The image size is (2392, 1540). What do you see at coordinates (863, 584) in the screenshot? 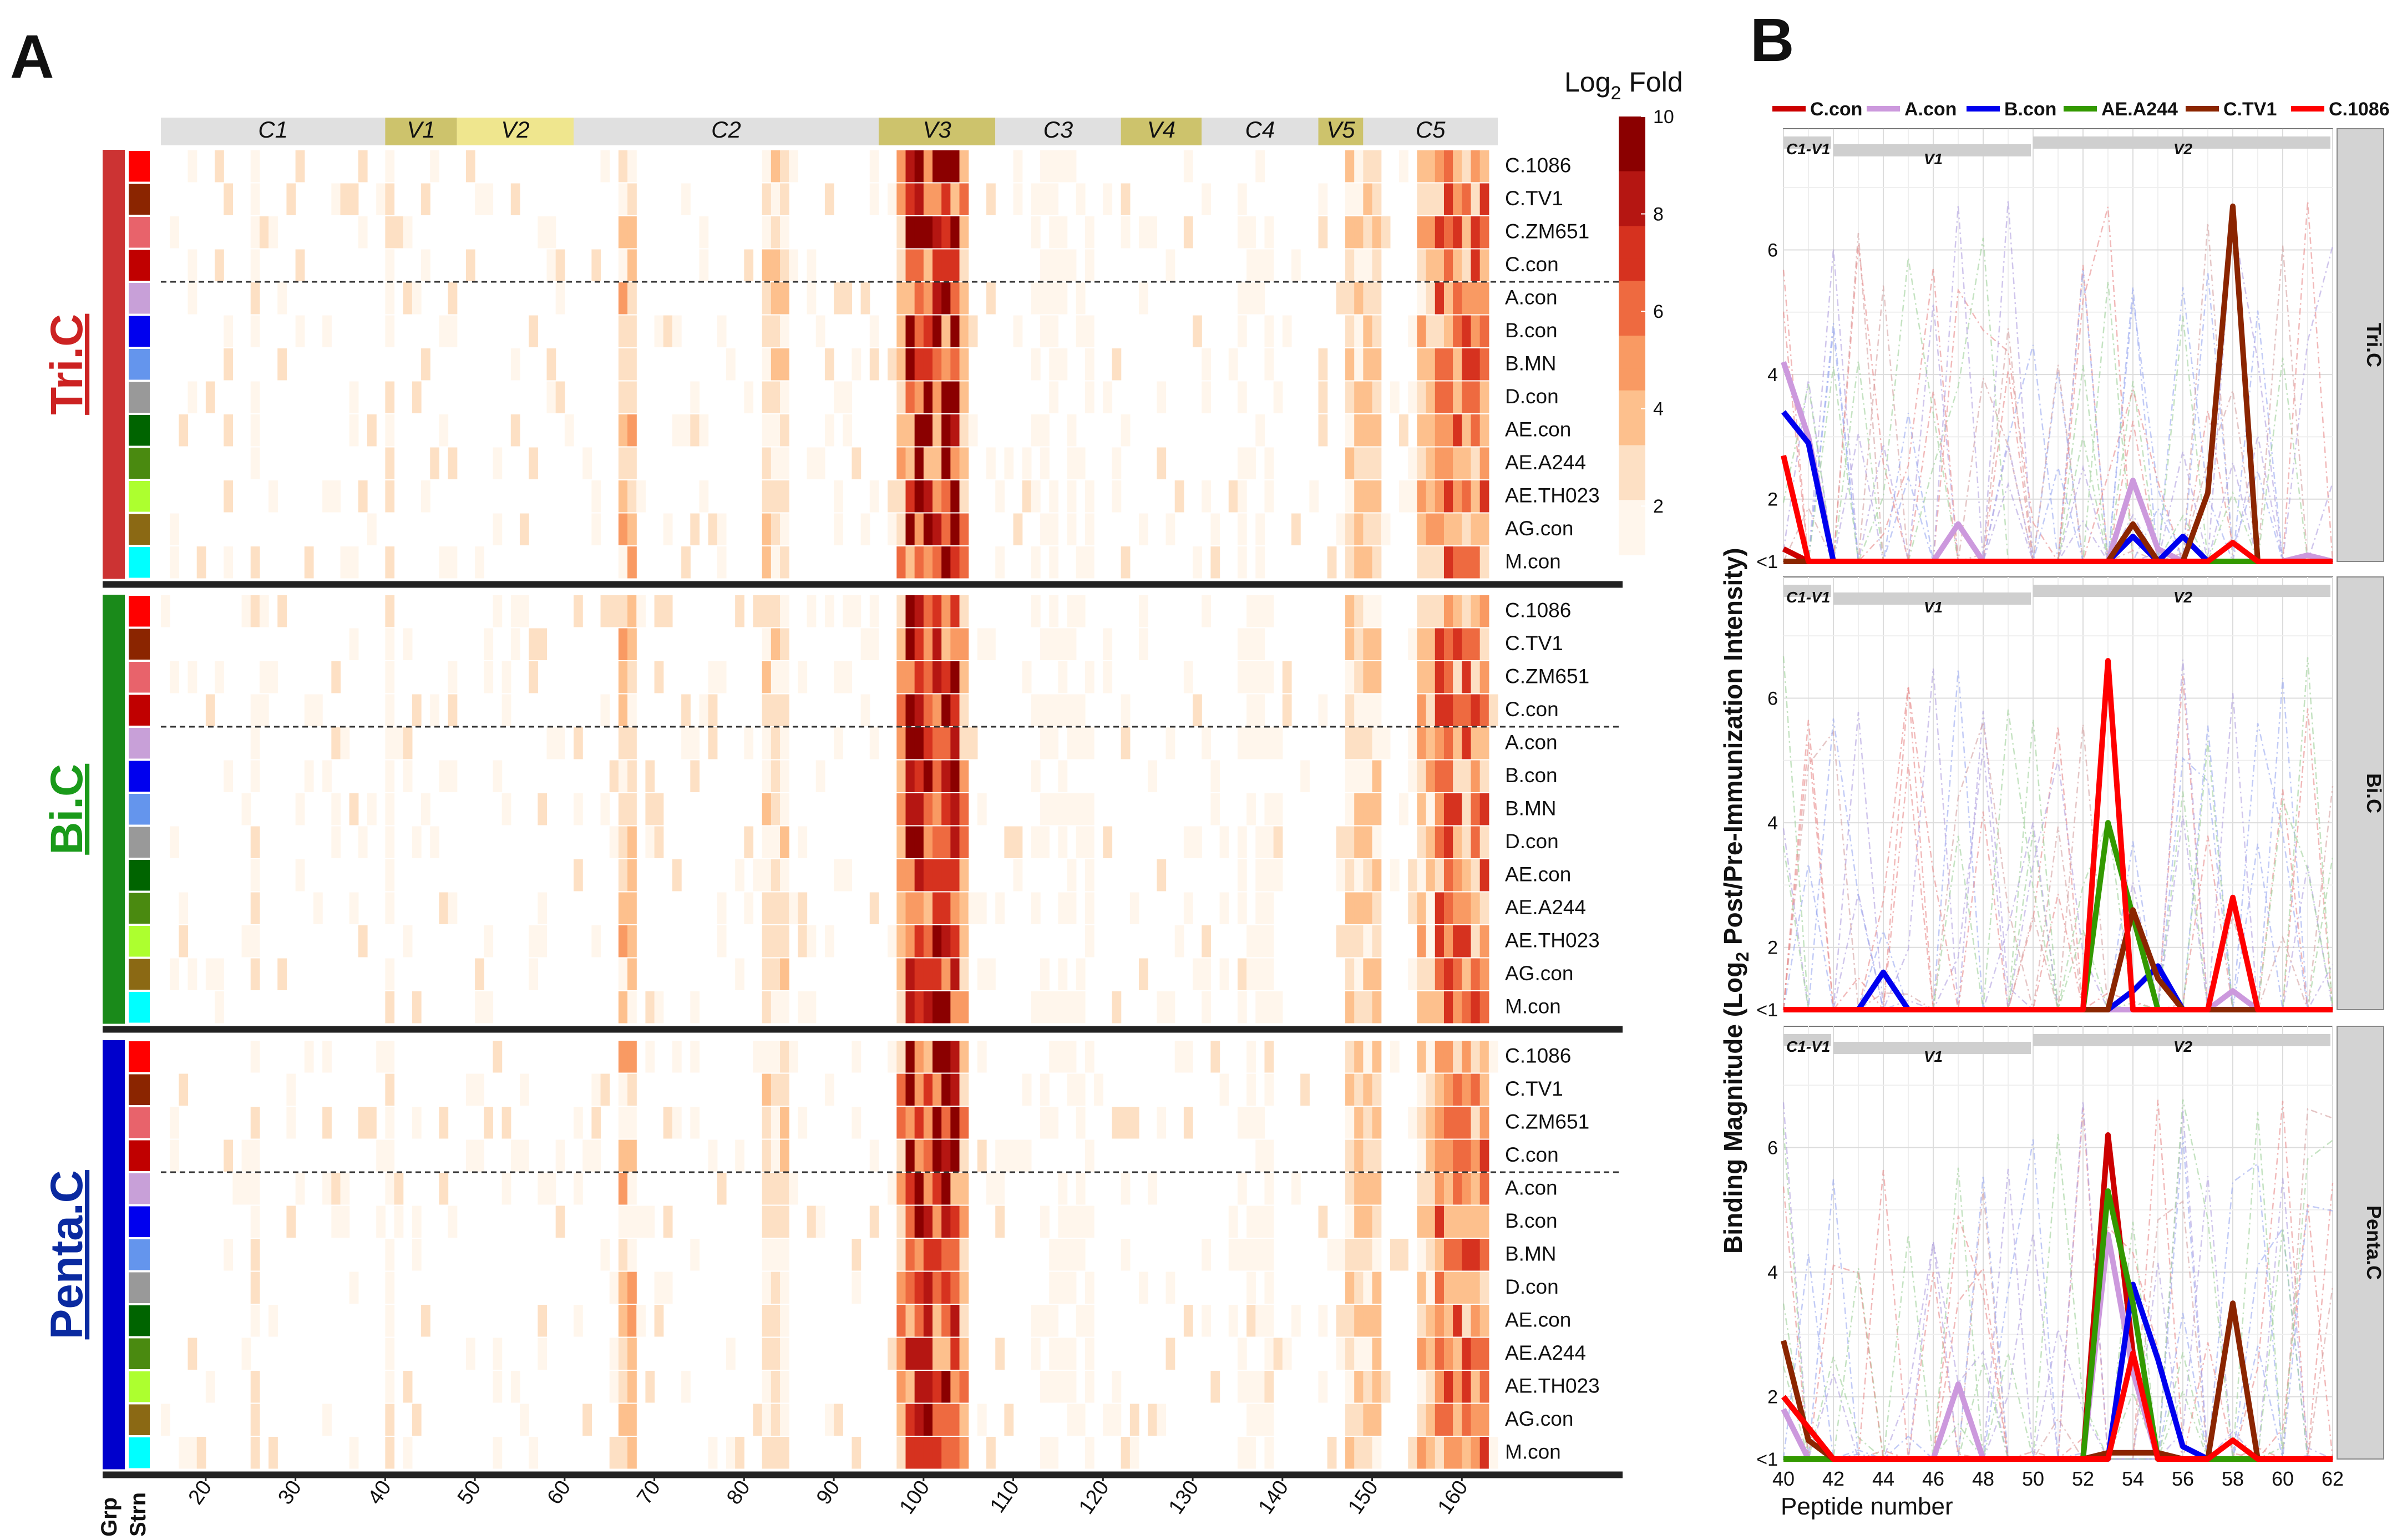
I see `group-divider` at bounding box center [863, 584].